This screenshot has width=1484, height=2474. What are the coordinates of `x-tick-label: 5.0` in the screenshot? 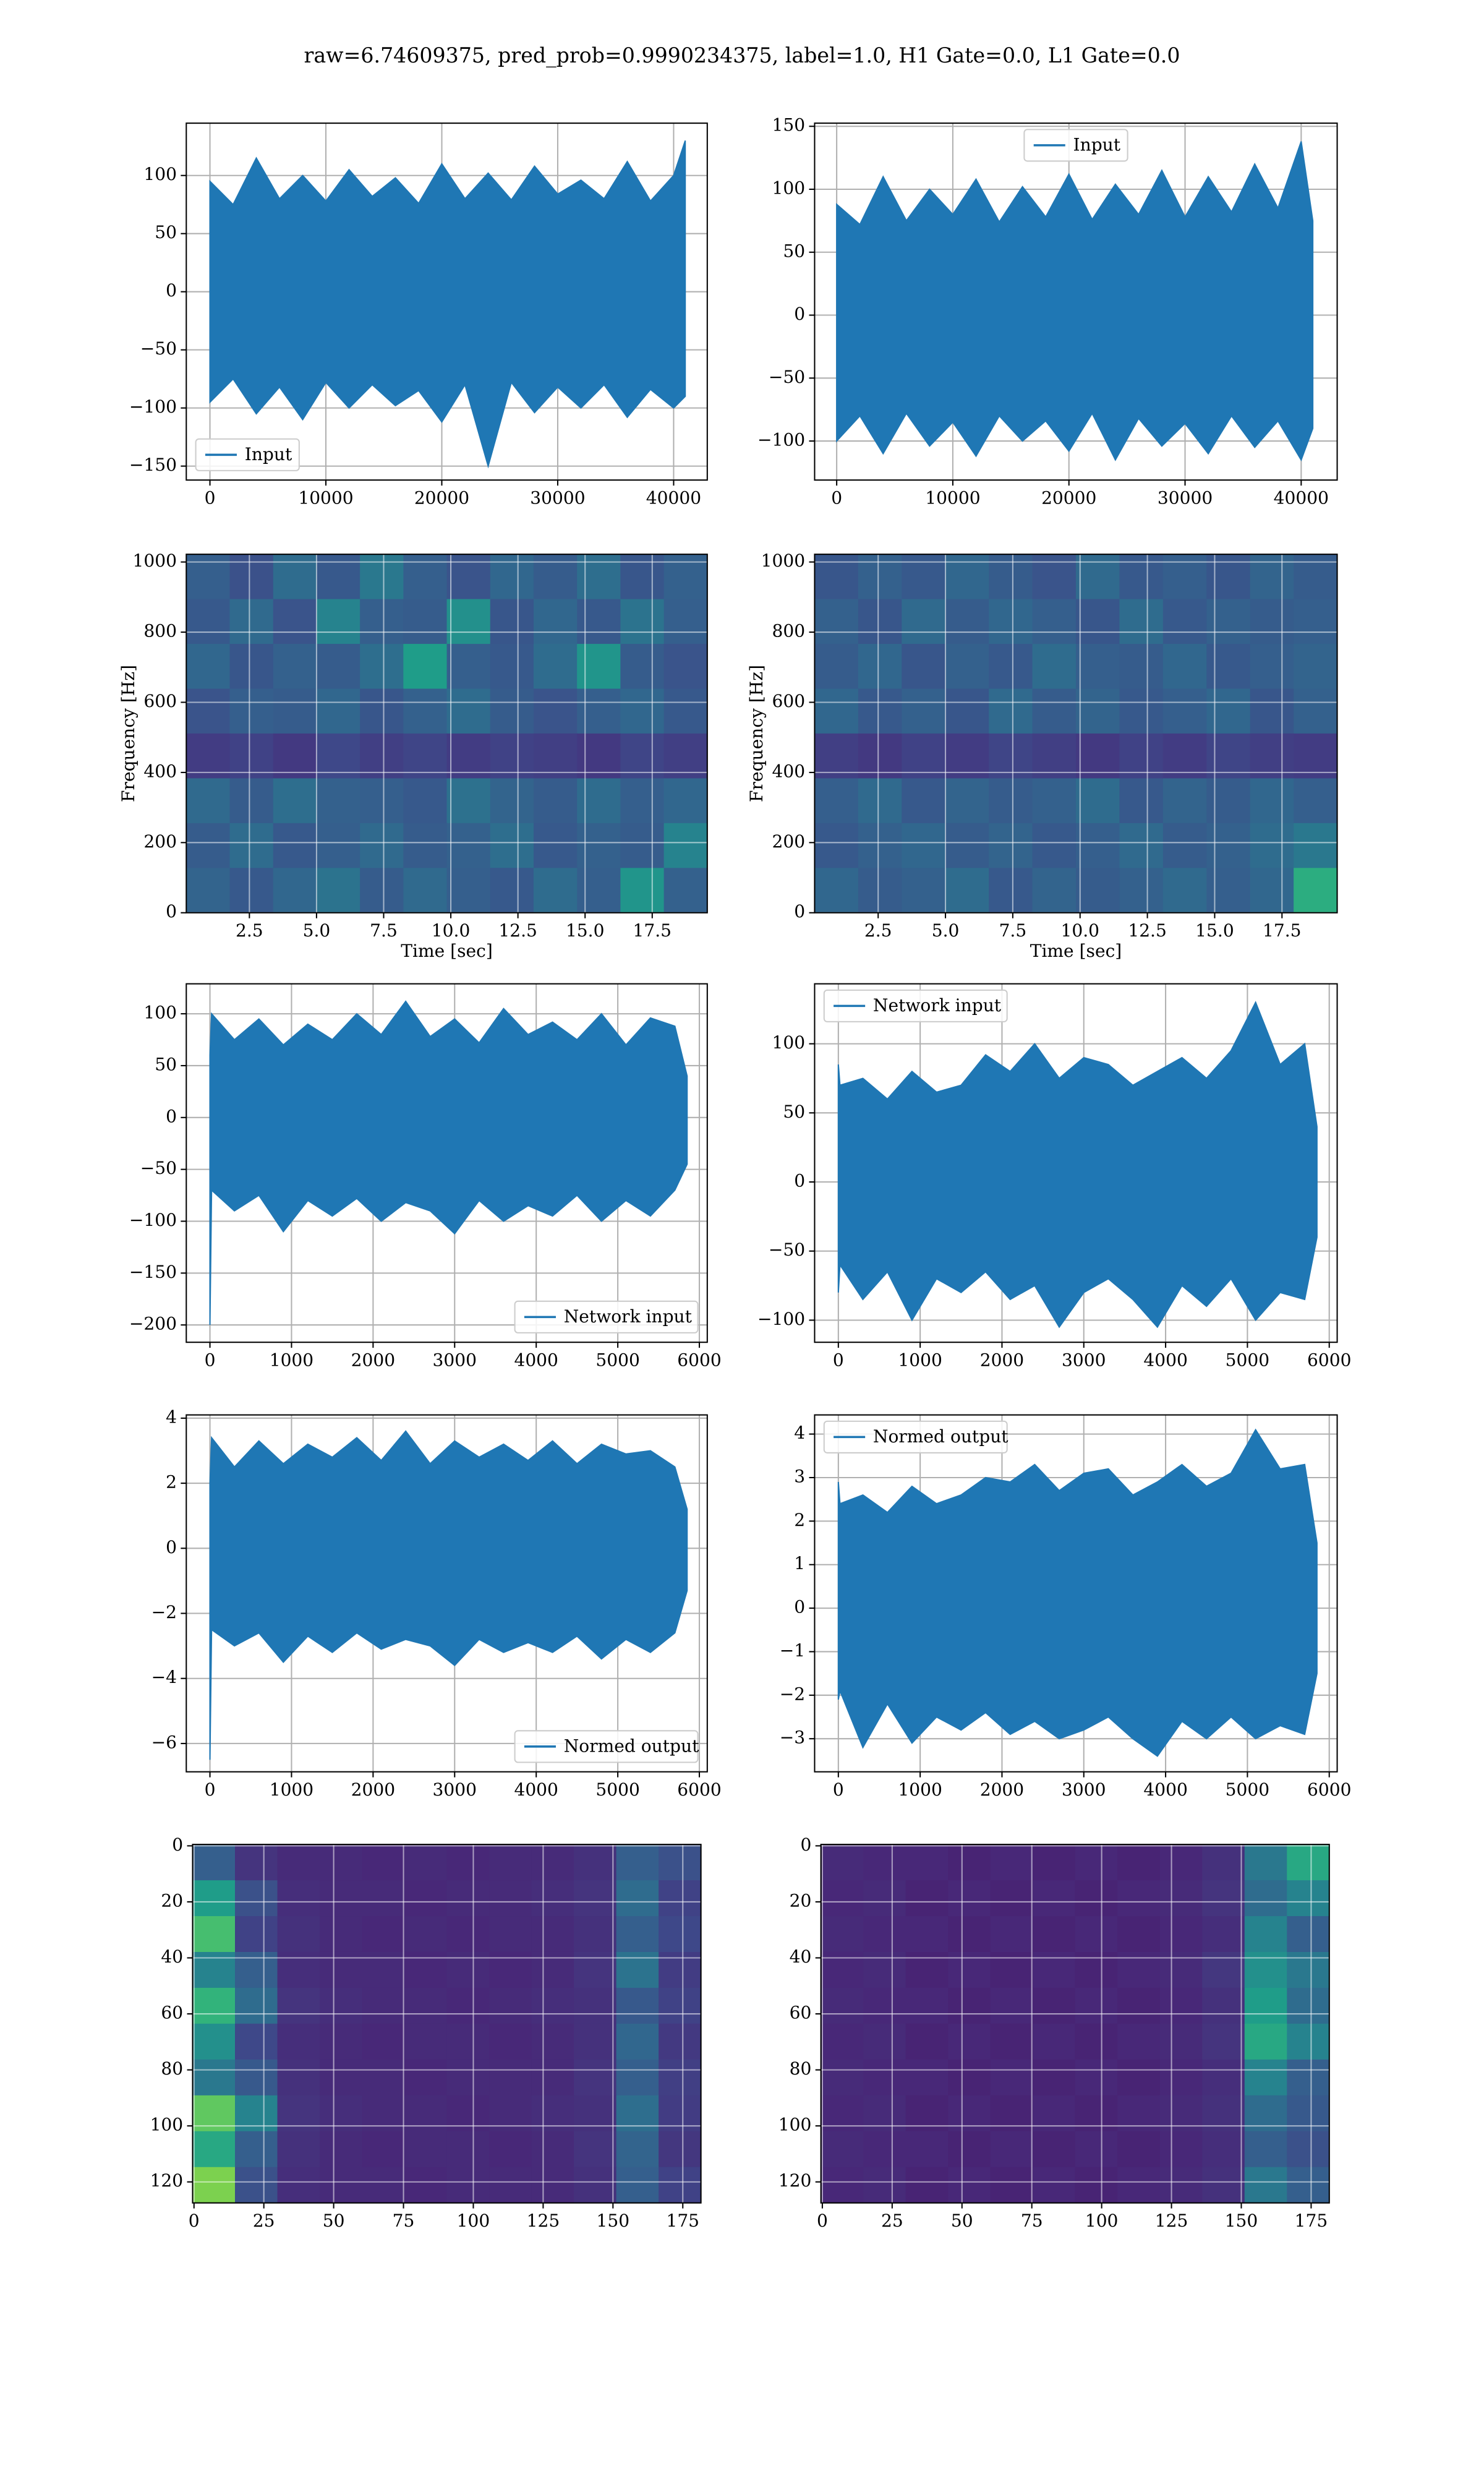 It's located at (317, 930).